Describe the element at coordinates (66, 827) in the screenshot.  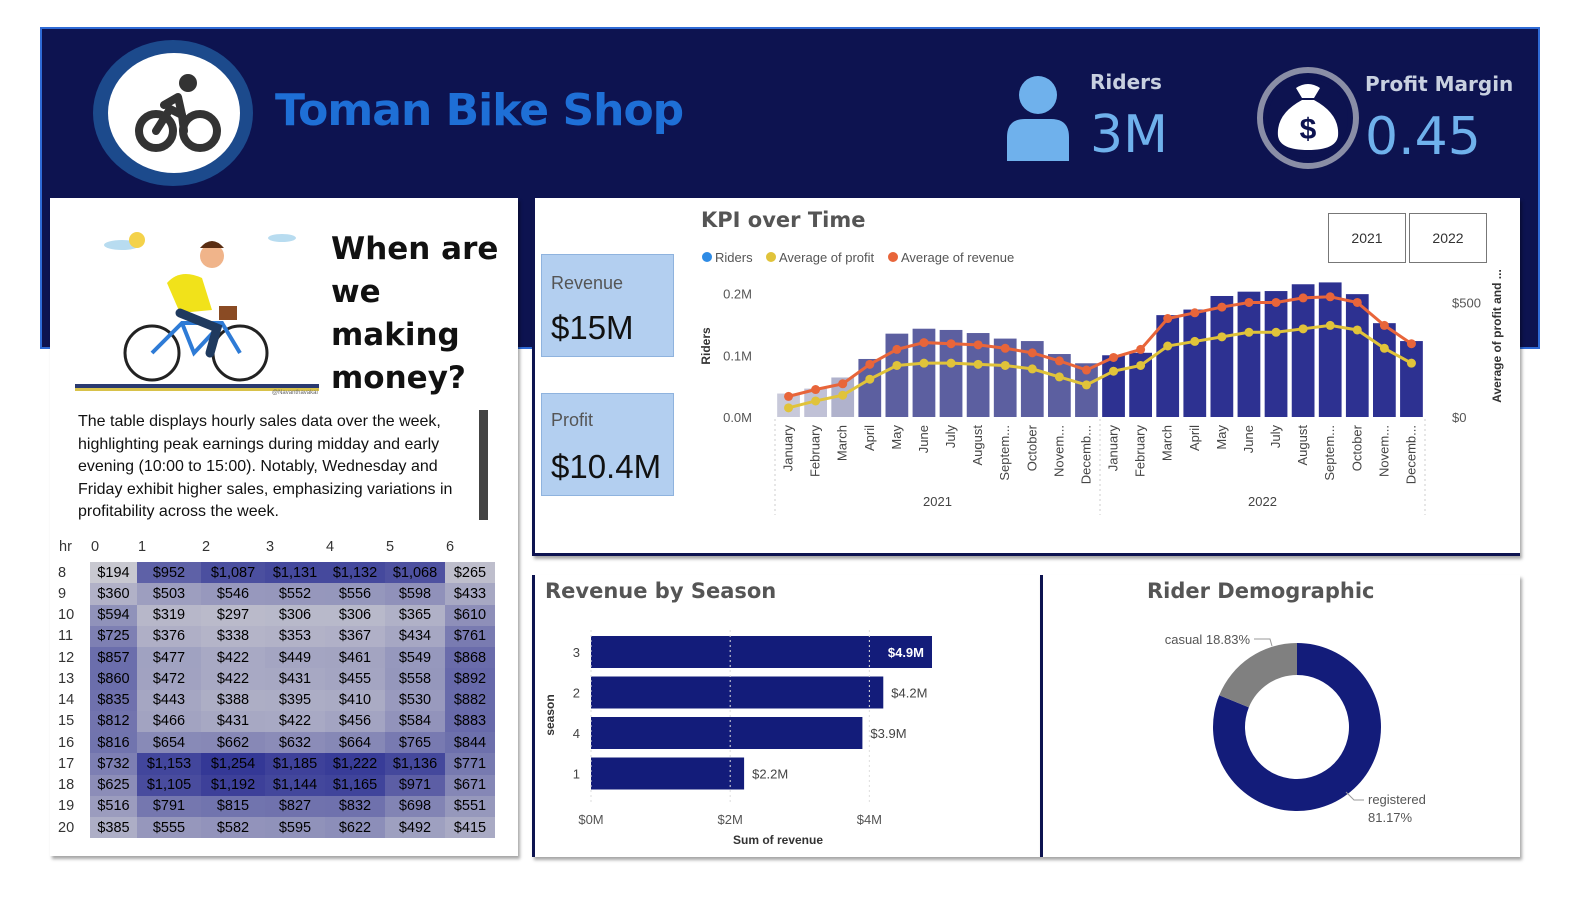
I see `row-hour-label: 20` at that location.